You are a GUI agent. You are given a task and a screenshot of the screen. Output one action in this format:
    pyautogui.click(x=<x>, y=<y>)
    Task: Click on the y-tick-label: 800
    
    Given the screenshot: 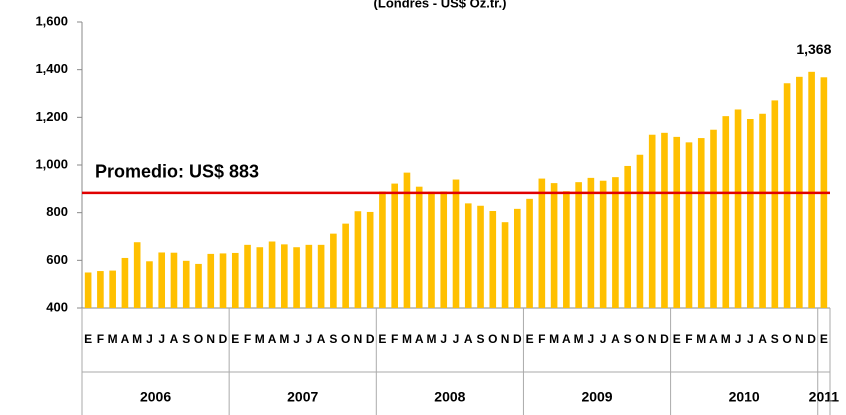 What is the action you would take?
    pyautogui.click(x=57, y=211)
    